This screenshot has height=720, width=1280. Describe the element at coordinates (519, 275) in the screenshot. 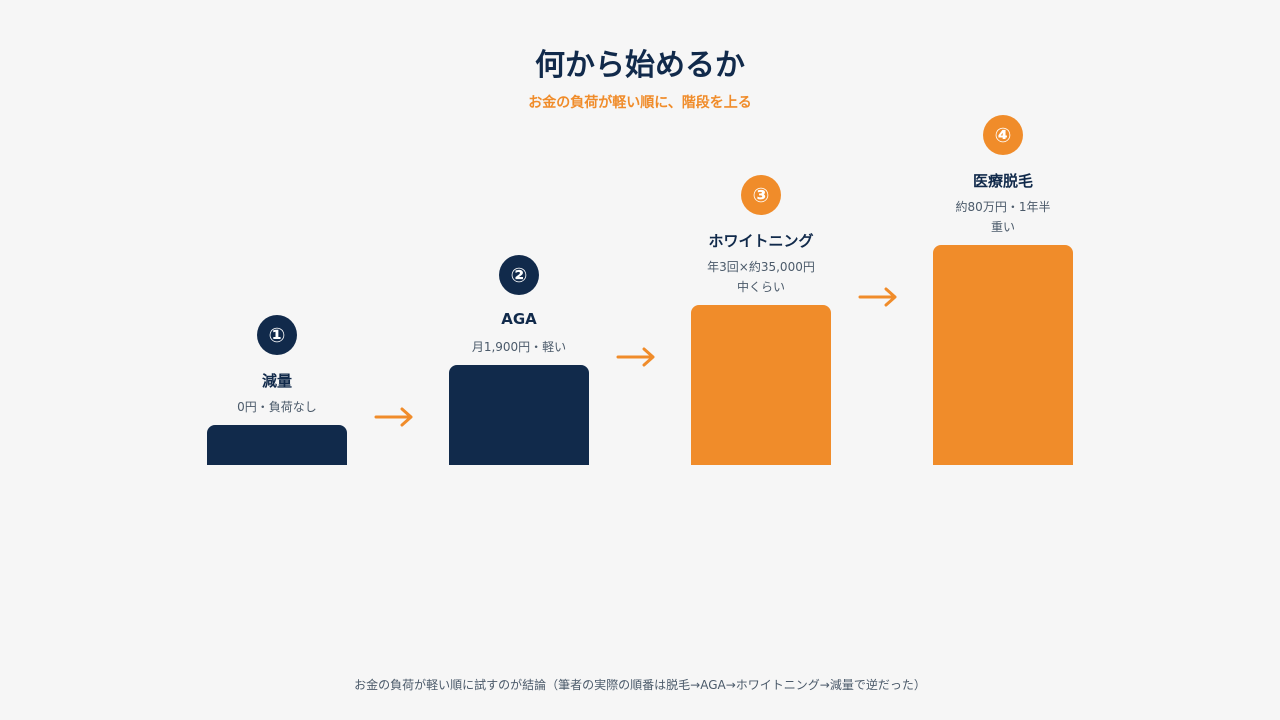

I see `step-number-badge: ②` at that location.